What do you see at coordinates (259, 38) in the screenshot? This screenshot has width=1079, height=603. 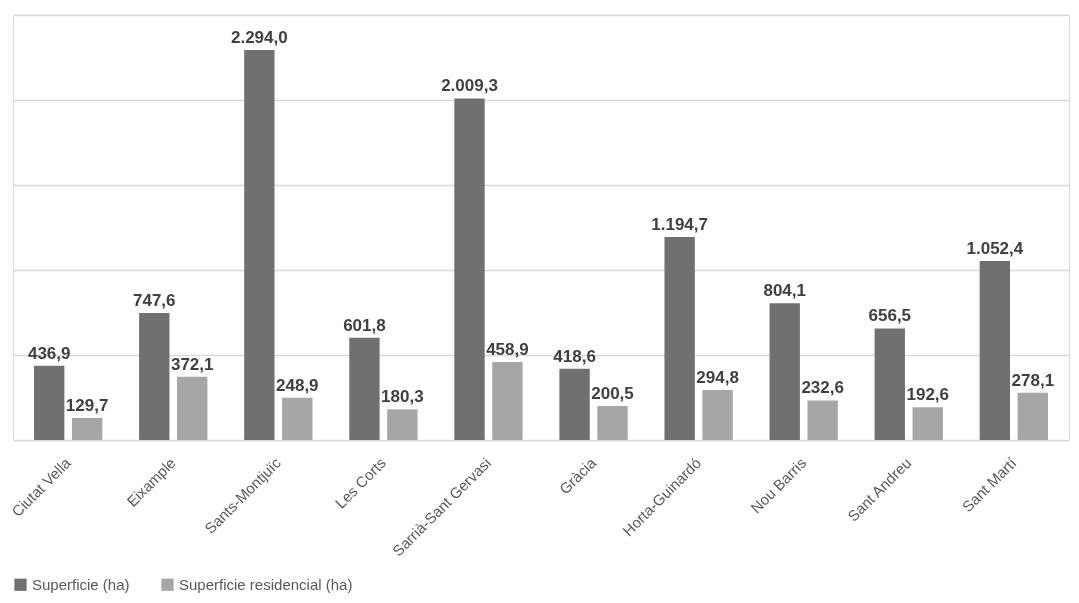 I see `data-label: 2.294,0` at bounding box center [259, 38].